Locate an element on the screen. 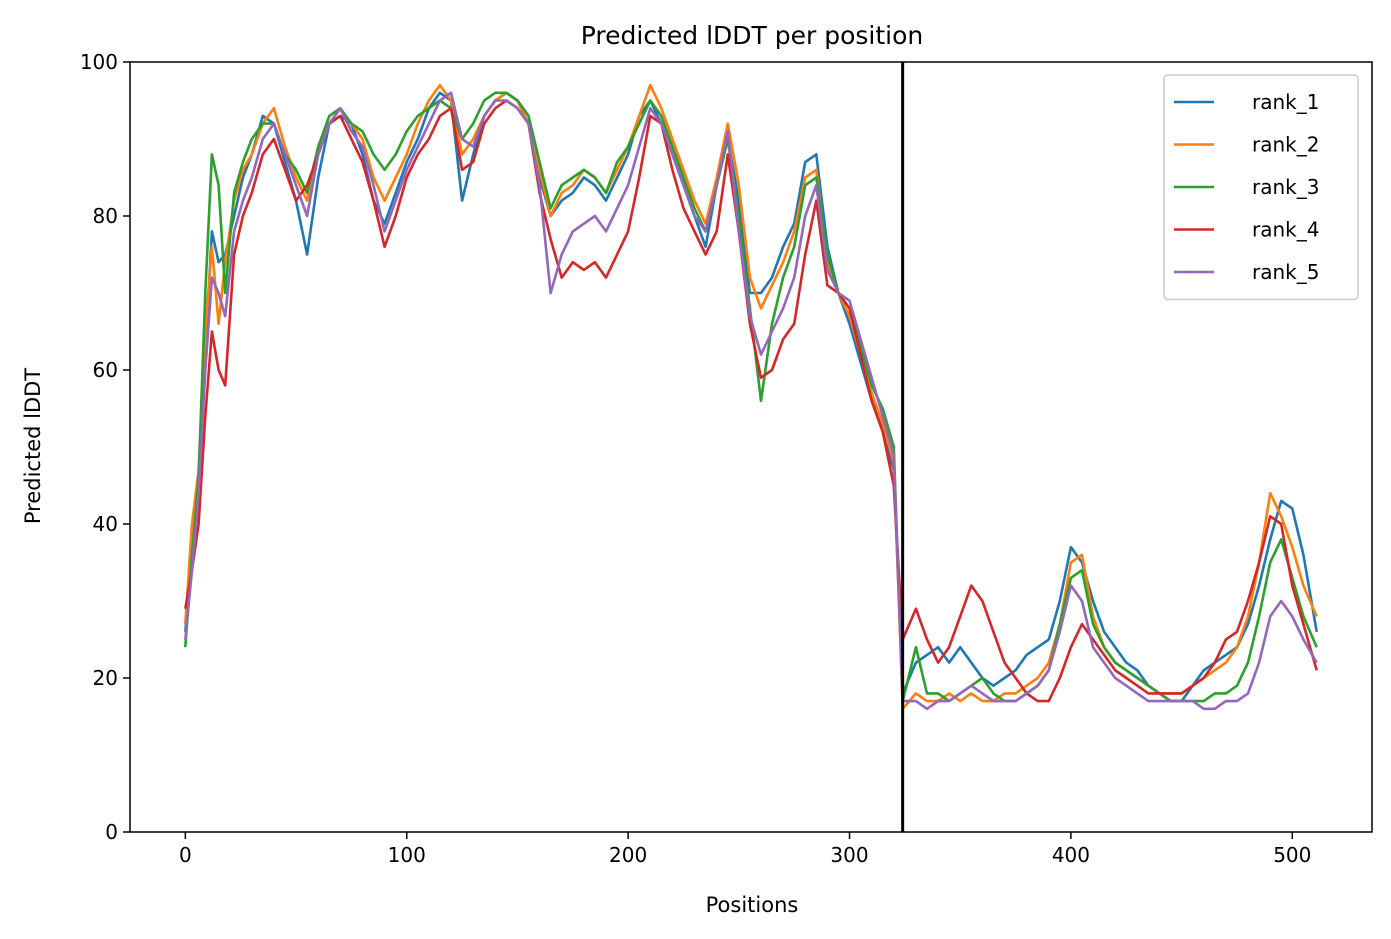 The height and width of the screenshot is (939, 1391). legend: rank_1 rank_2 rank_3 rank_4 rank_5 is located at coordinates (1261, 187).